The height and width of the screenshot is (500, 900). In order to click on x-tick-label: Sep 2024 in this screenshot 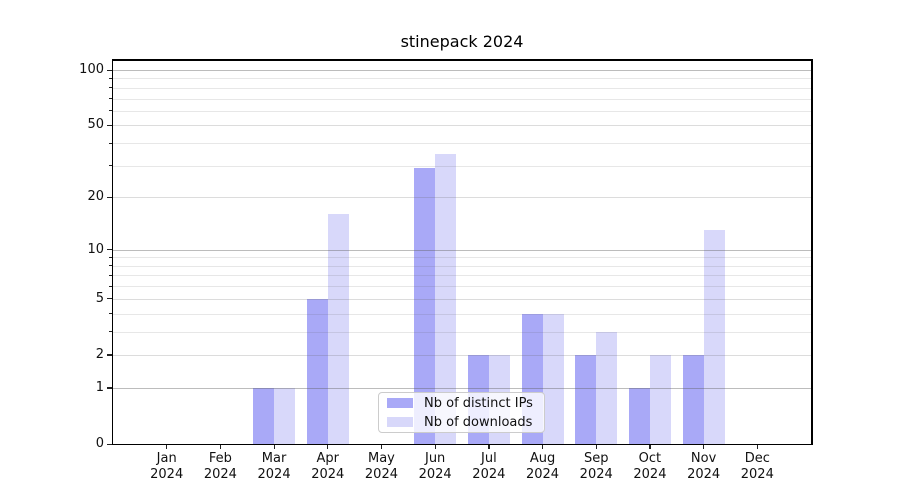, I will do `click(596, 466)`.